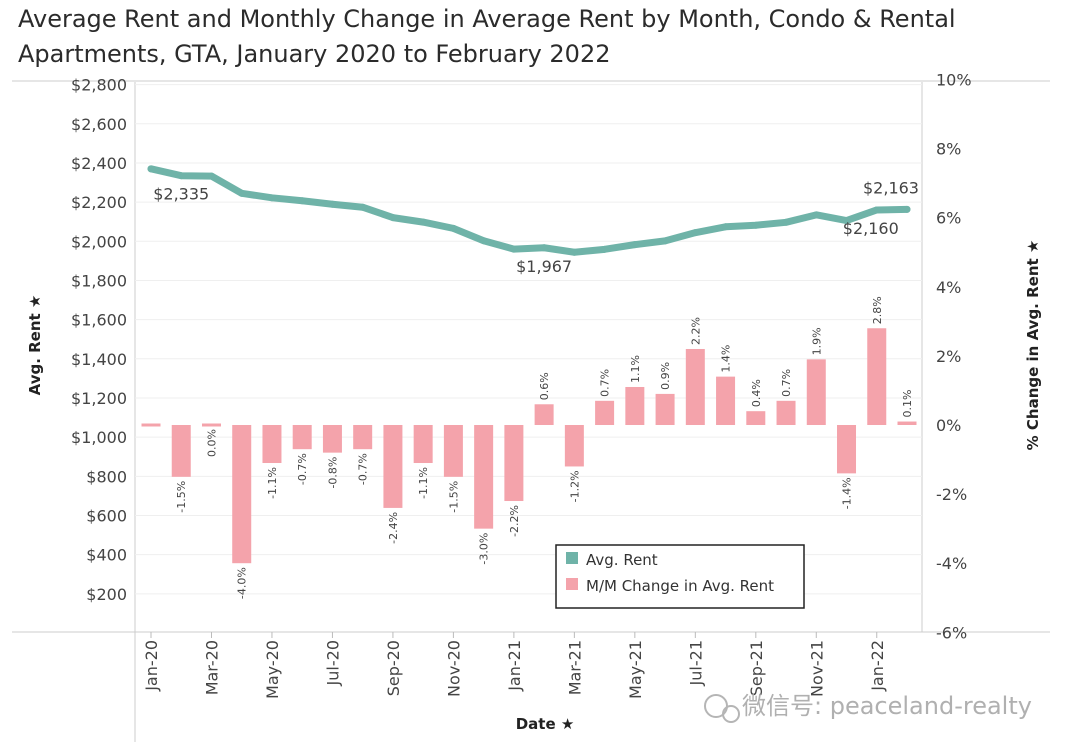  Describe the element at coordinates (887, 706) in the screenshot. I see `watermark-text: 微信号: peaceland-realty` at that location.